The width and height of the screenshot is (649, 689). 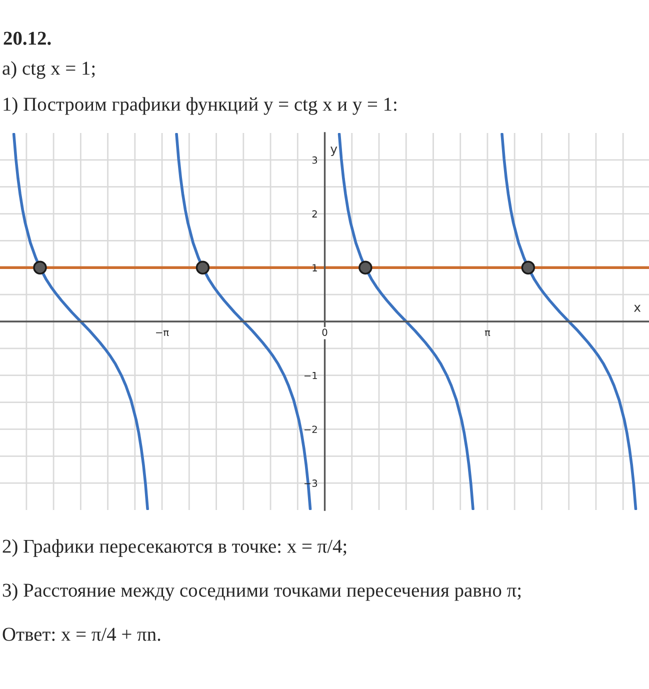 I want to click on x-tick-label: π, so click(x=487, y=333).